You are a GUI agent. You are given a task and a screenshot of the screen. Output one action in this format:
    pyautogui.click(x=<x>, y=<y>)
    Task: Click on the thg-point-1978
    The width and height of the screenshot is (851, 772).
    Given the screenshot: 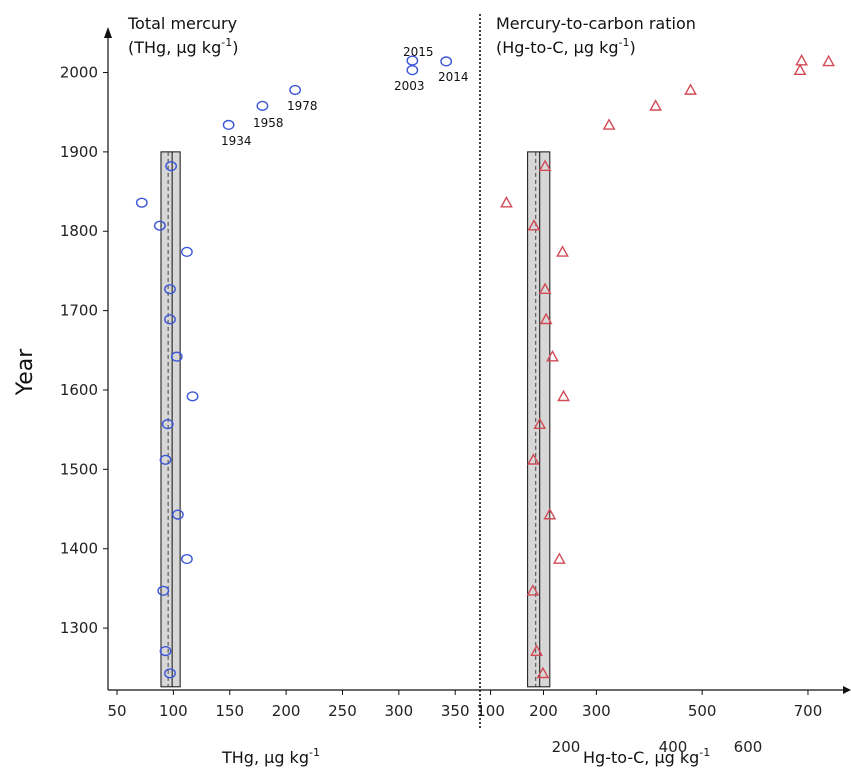 What is the action you would take?
    pyautogui.click(x=295, y=90)
    